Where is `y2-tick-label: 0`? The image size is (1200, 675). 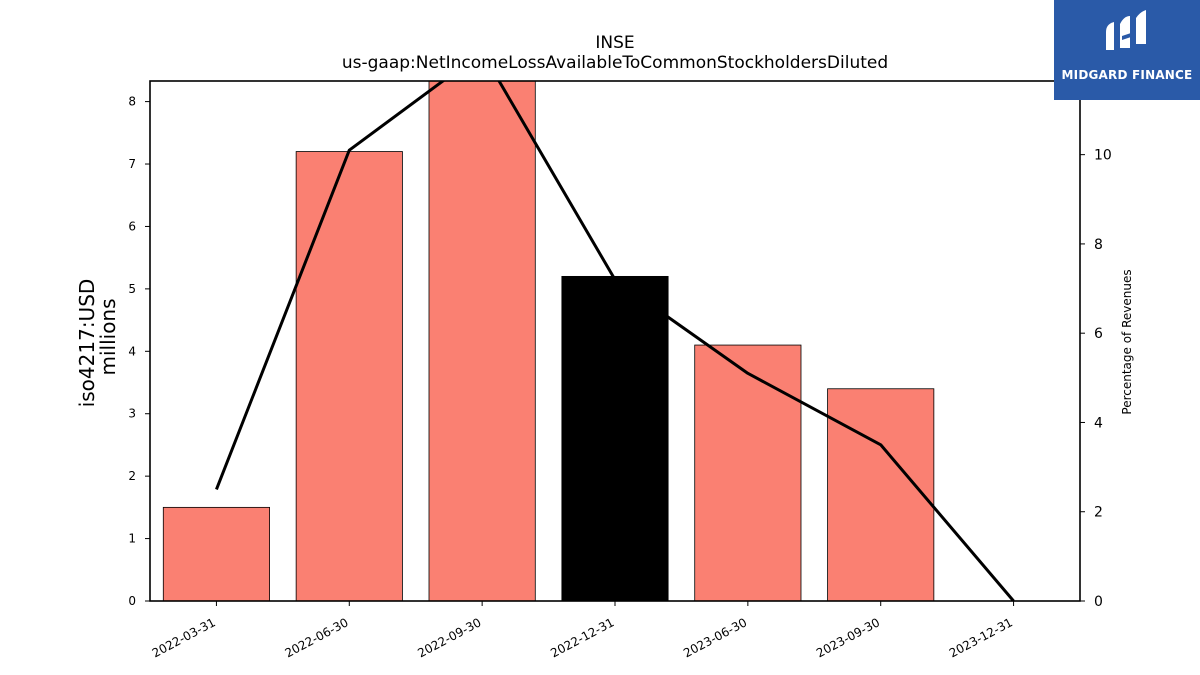 y2-tick-label: 0 is located at coordinates (1098, 602).